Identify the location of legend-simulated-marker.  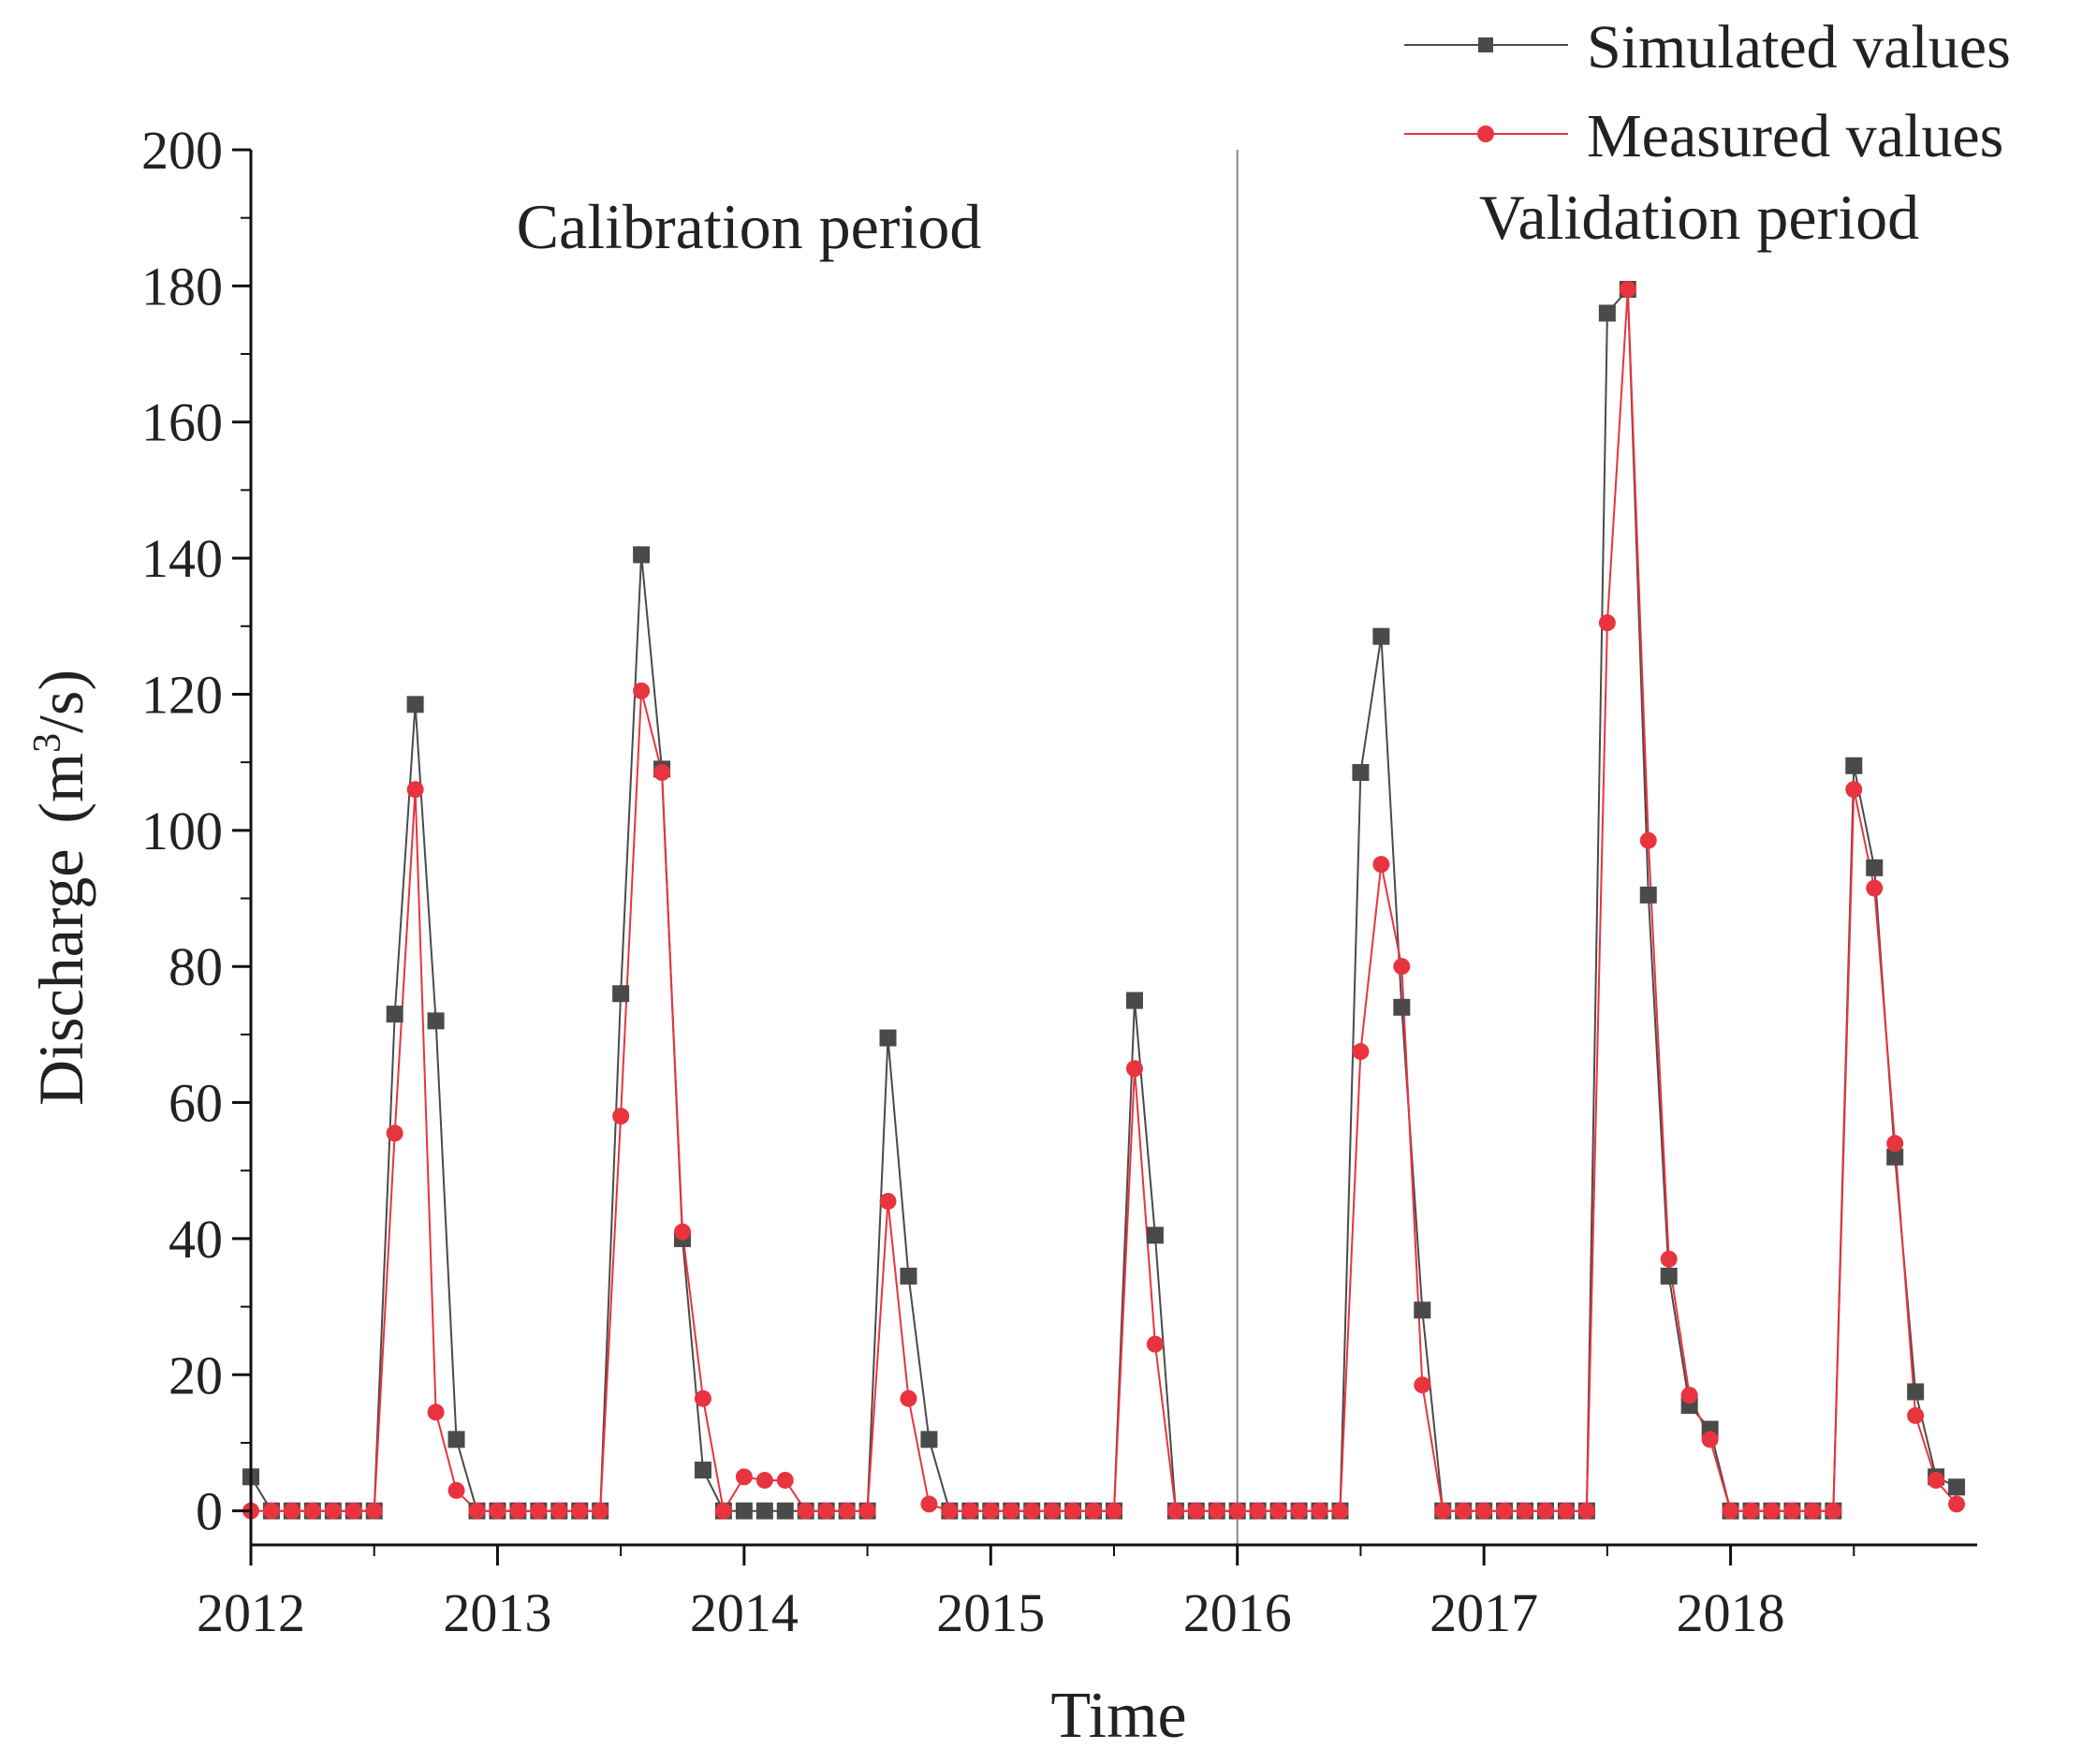
(1485, 44).